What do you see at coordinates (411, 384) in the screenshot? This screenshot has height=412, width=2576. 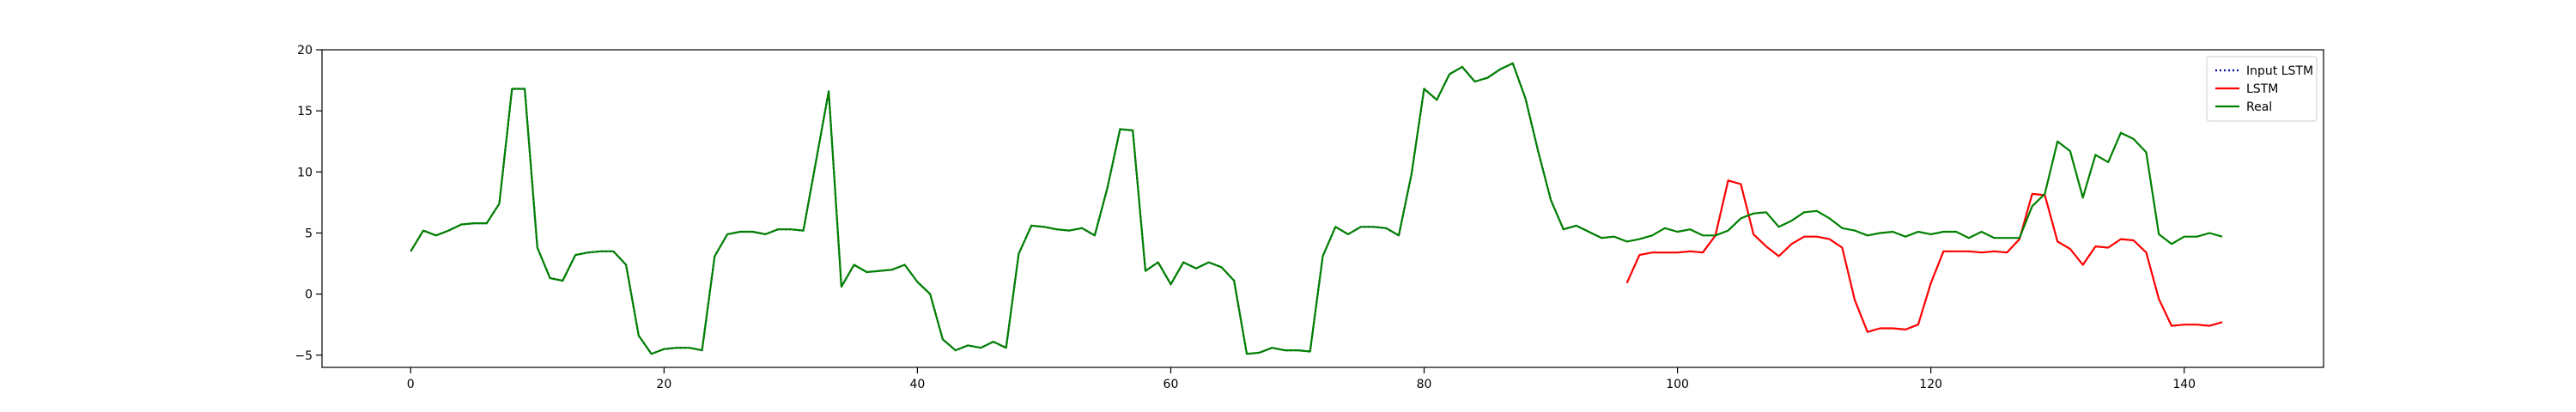 I see `x-tick-label: 0` at bounding box center [411, 384].